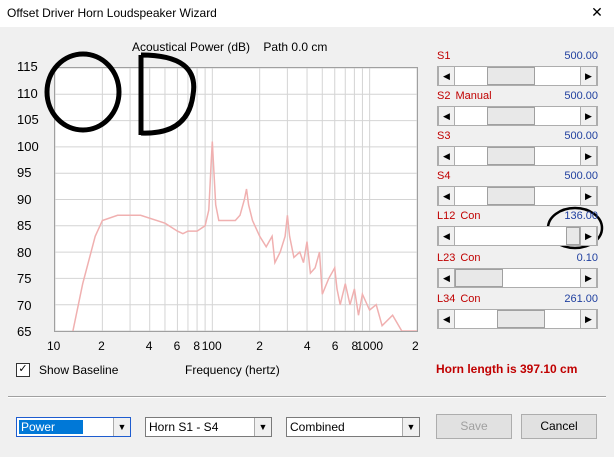 The height and width of the screenshot is (457, 614). I want to click on view-select-value: Combined, so click(317, 427).